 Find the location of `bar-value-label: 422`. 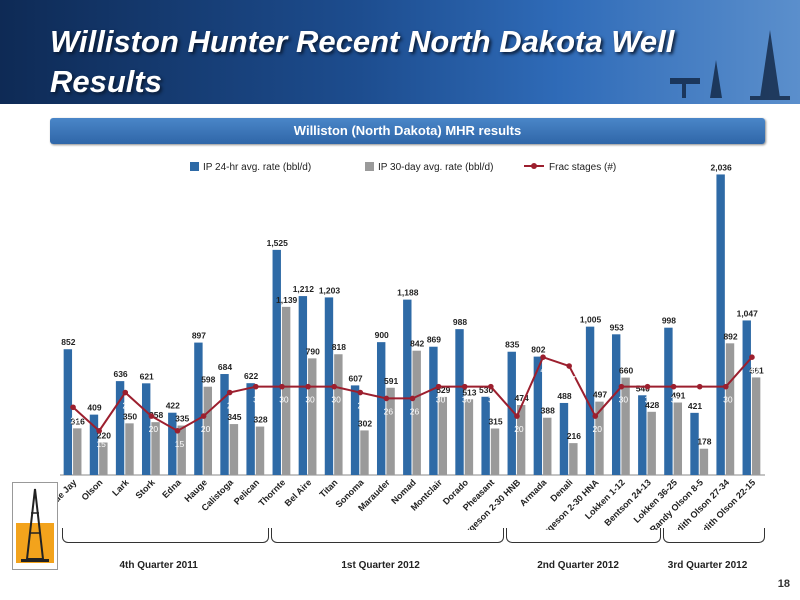

bar-value-label: 422 is located at coordinates (173, 406).